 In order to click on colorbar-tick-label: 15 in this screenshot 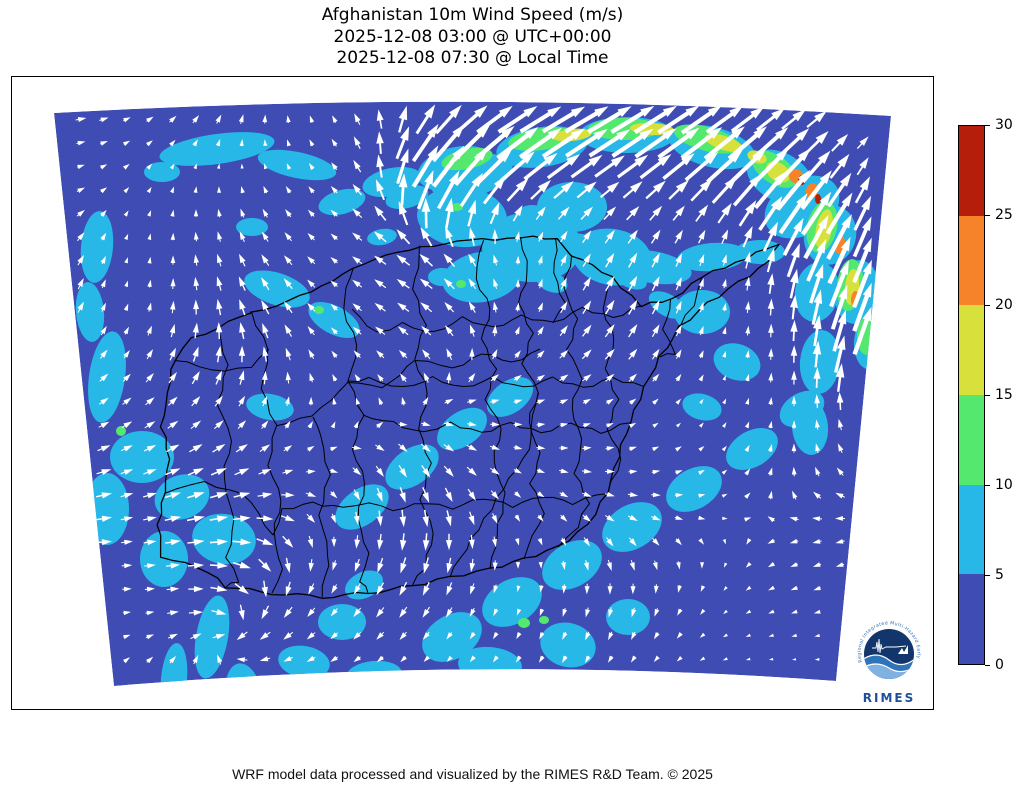, I will do `click(1004, 395)`.